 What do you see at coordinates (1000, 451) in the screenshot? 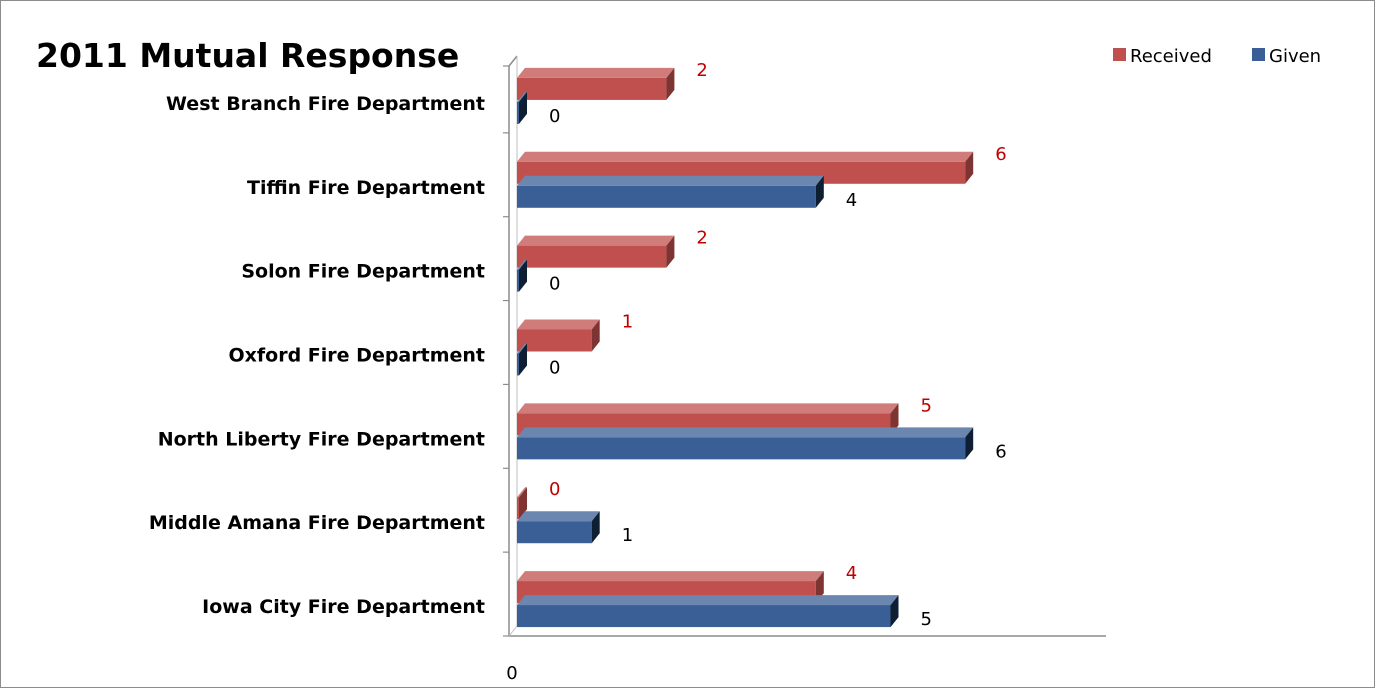
I see `given-data-label: 6` at bounding box center [1000, 451].